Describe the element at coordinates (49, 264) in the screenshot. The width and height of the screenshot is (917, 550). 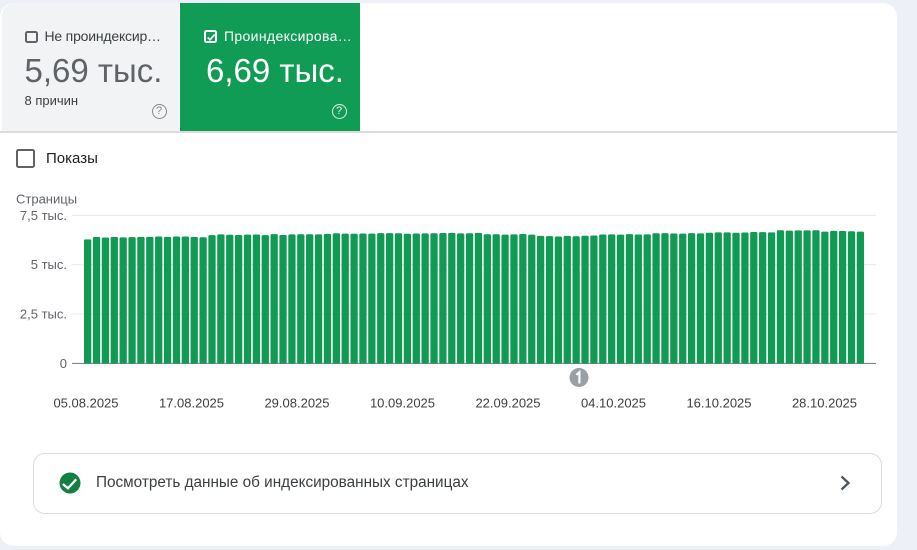
I see `svg-text: 5 тыс.` at that location.